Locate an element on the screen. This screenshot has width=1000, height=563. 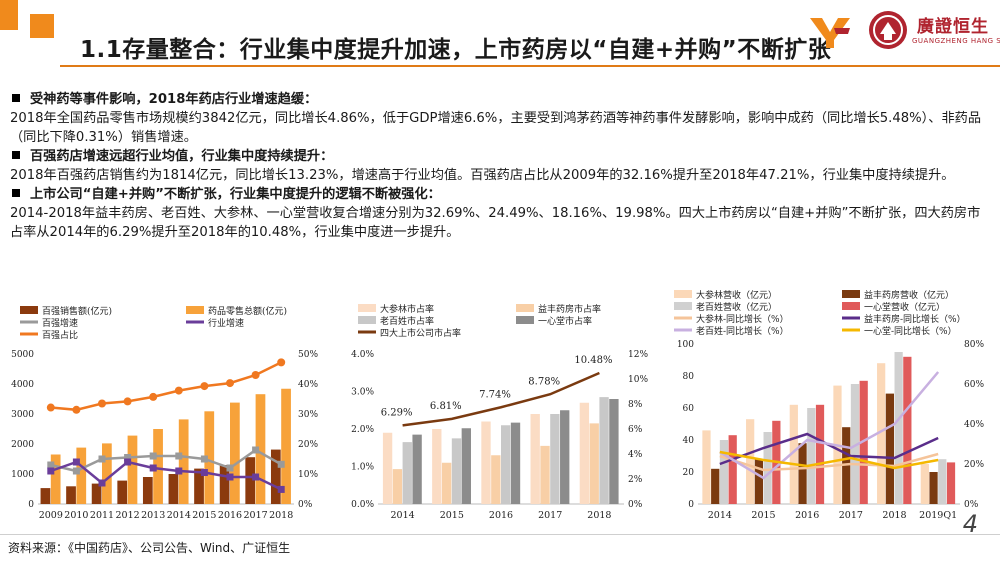
legend-label: 四大上市公司市占率 is located at coordinates (420, 333).